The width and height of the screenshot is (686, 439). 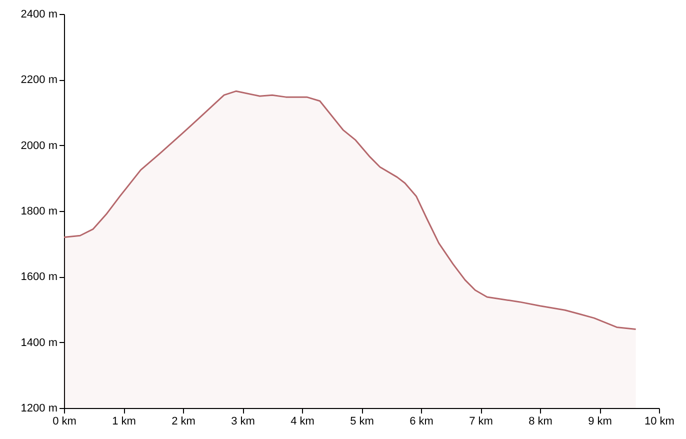 What do you see at coordinates (184, 422) in the screenshot?
I see `x-tick-label: 2 km` at bounding box center [184, 422].